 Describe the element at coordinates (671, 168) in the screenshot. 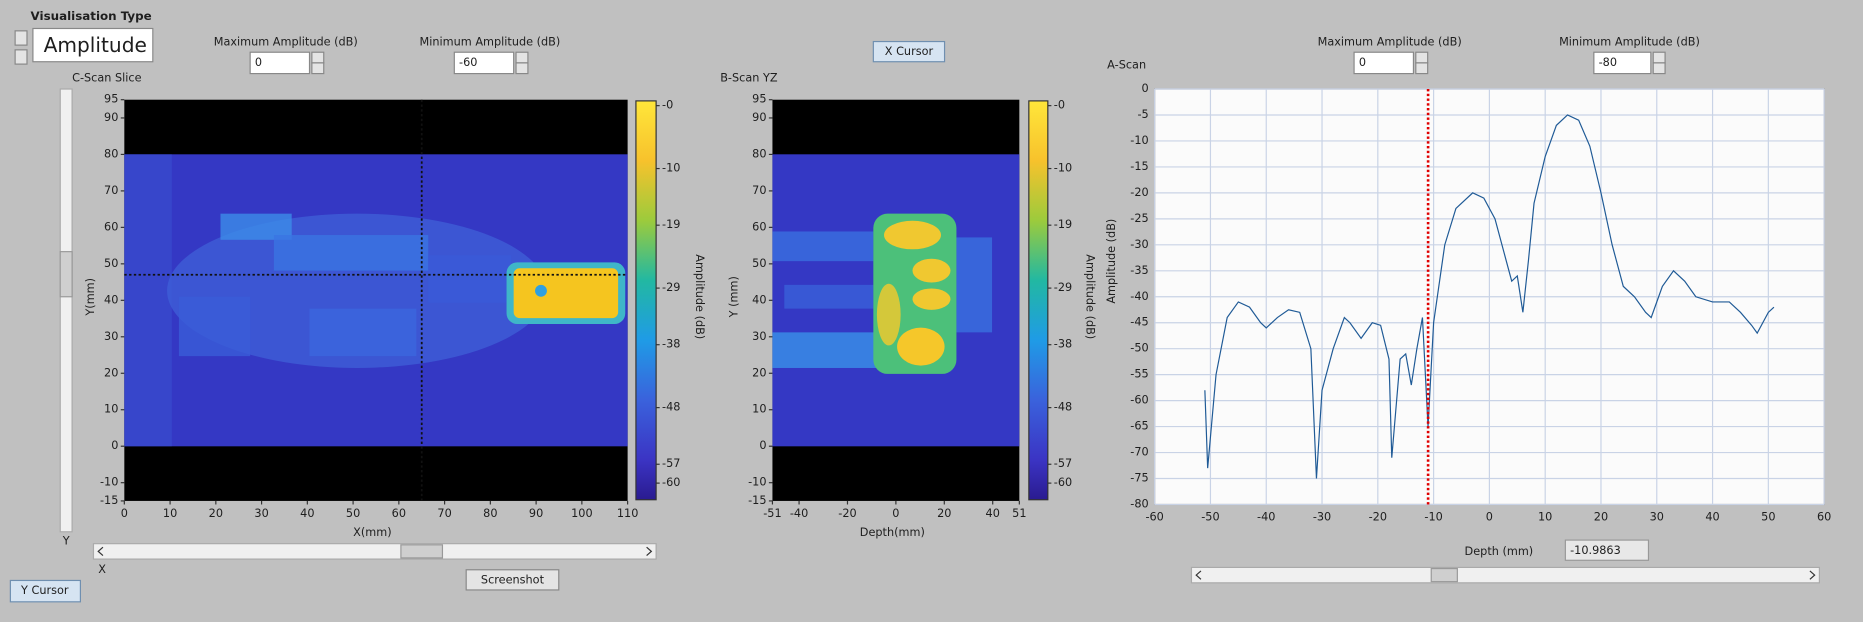

I see `colorbar-tick-label: -10` at that location.